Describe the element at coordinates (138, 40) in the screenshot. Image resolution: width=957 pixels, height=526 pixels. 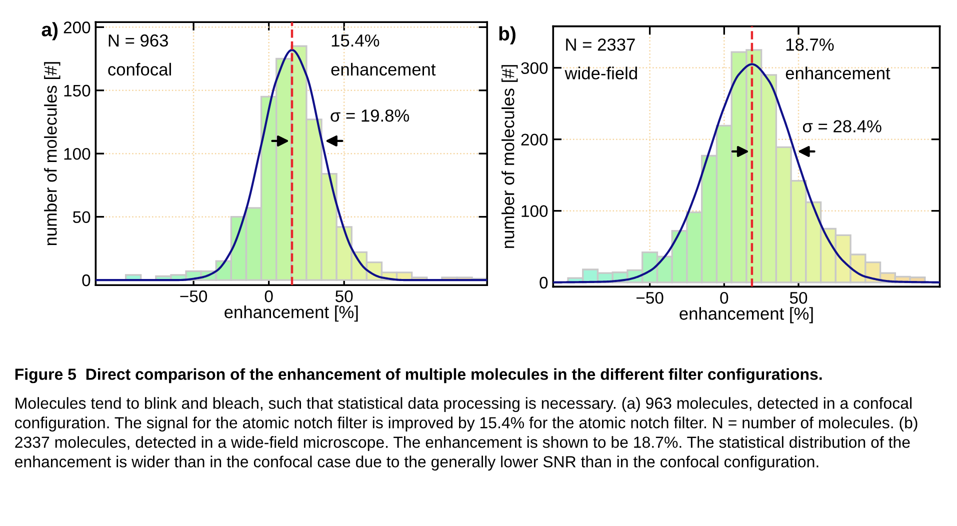
I see `annotation: N = 963` at that location.